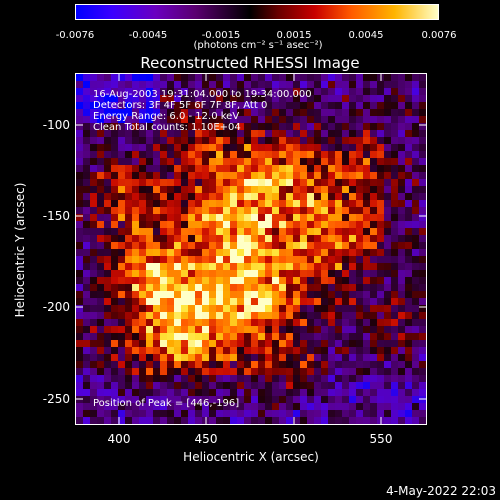 Image resolution: width=500 pixels, height=500 pixels. I want to click on y-tick-label: -200, so click(56, 307).